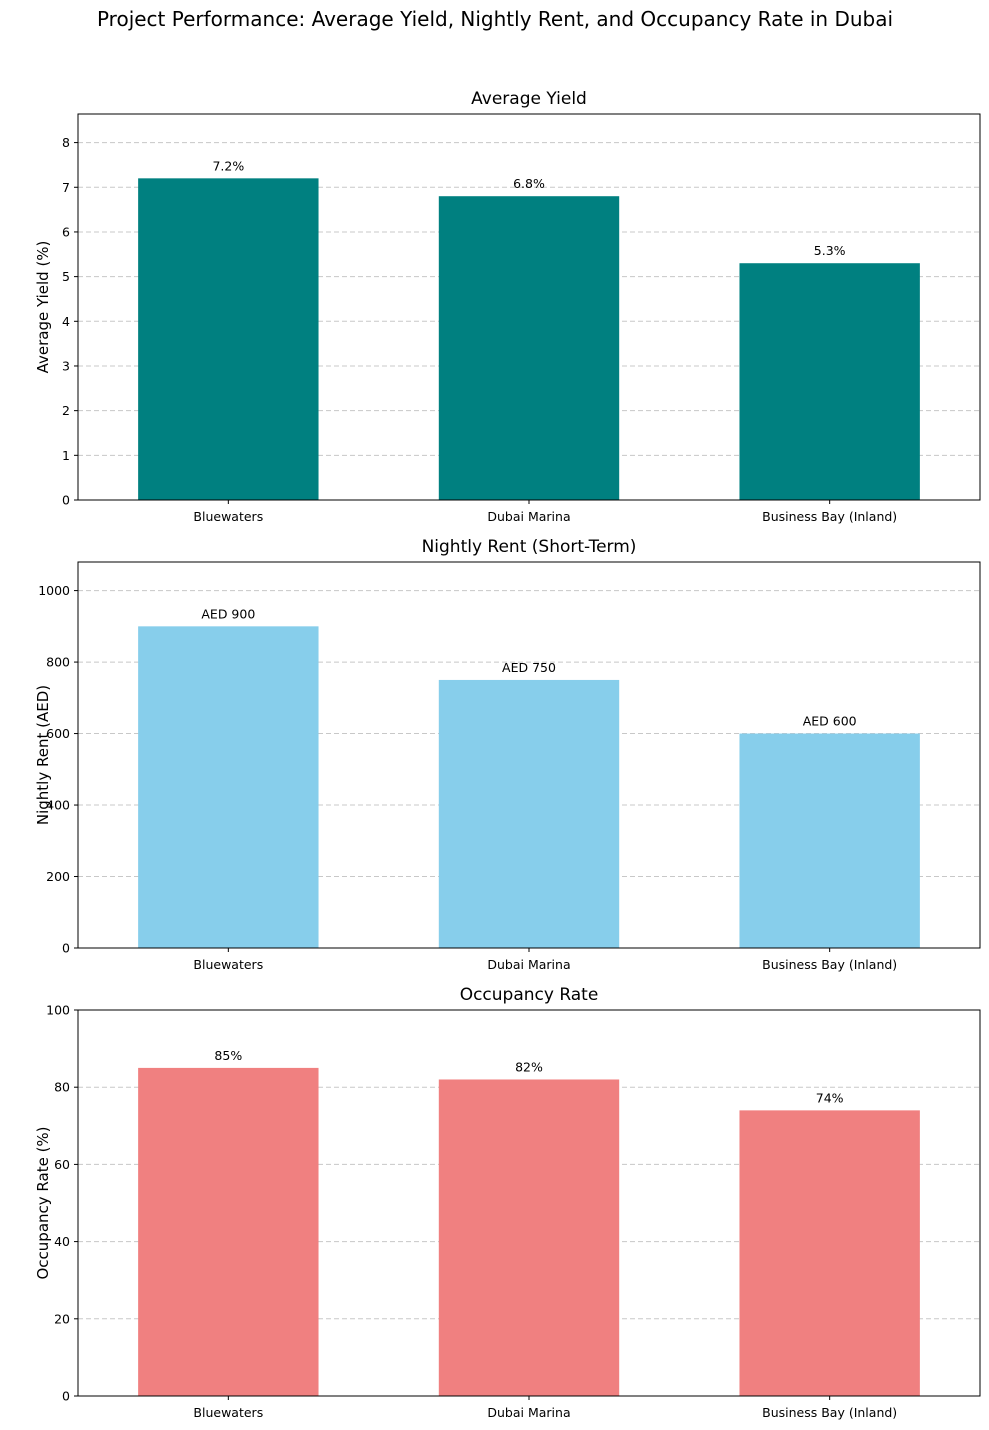 This screenshot has height=1430, width=989. What do you see at coordinates (66, 365) in the screenshot?
I see `y-tick-label: 3` at bounding box center [66, 365].